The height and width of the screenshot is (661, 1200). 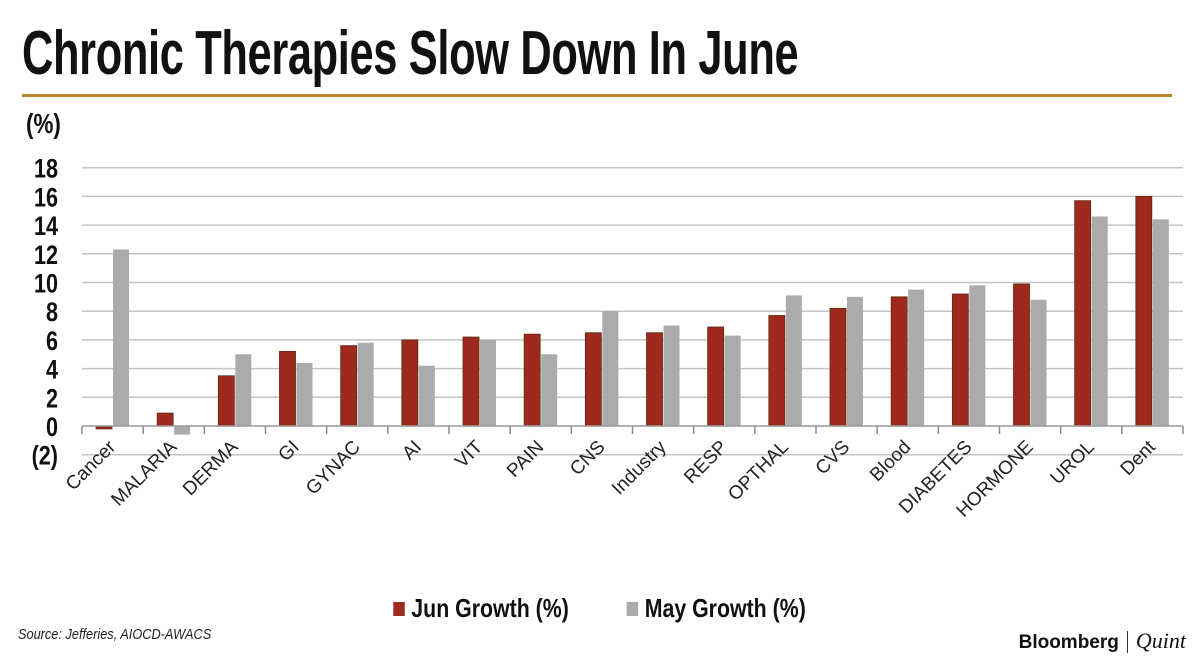 I want to click on y-axis-unit-label: (%), so click(x=43, y=123).